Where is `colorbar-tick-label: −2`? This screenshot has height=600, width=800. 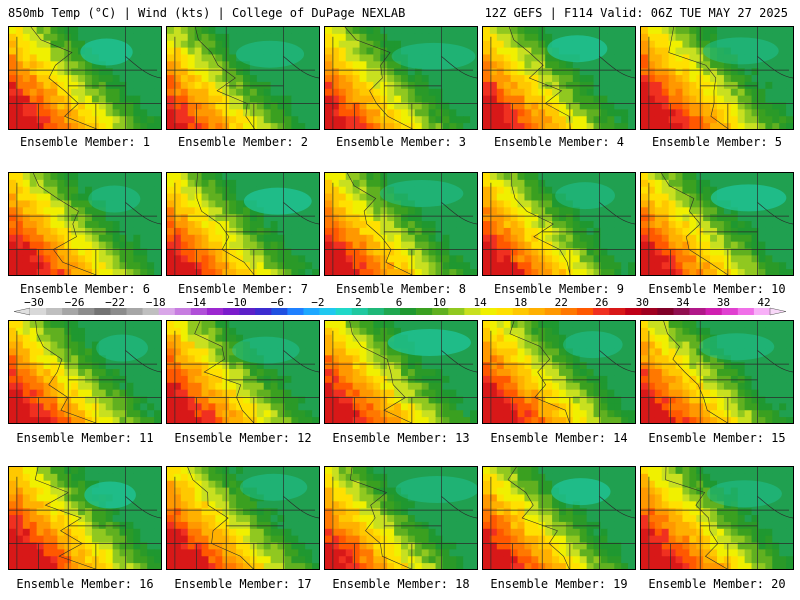 colorbar-tick-label: −2 is located at coordinates (317, 302).